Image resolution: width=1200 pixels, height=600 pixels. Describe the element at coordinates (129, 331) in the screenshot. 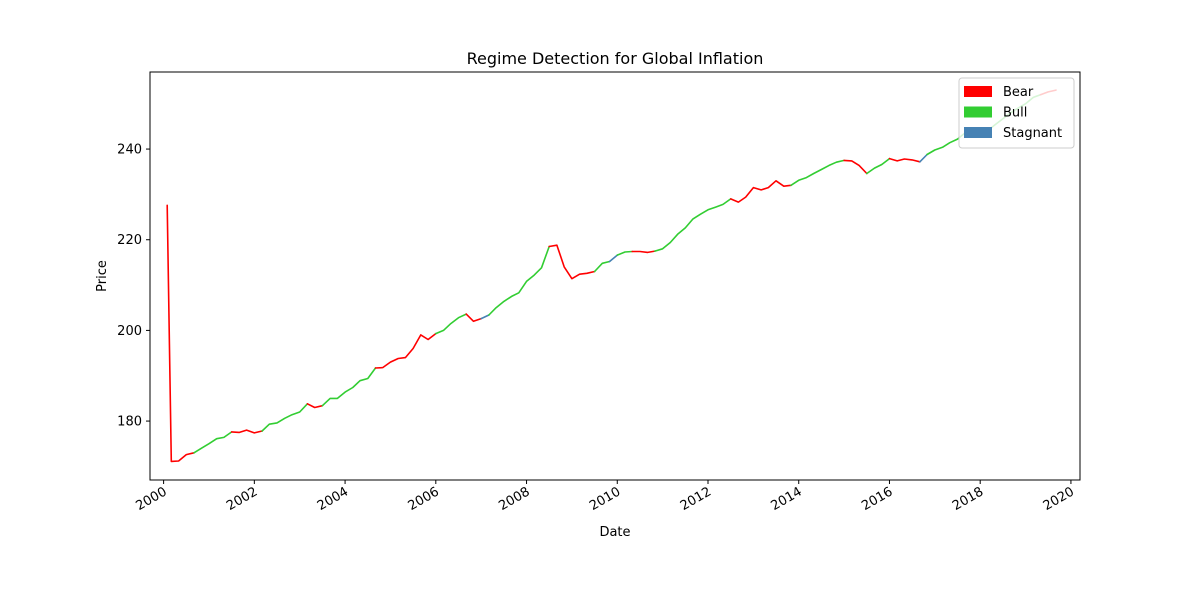

I see `y-tick-label: 200` at that location.